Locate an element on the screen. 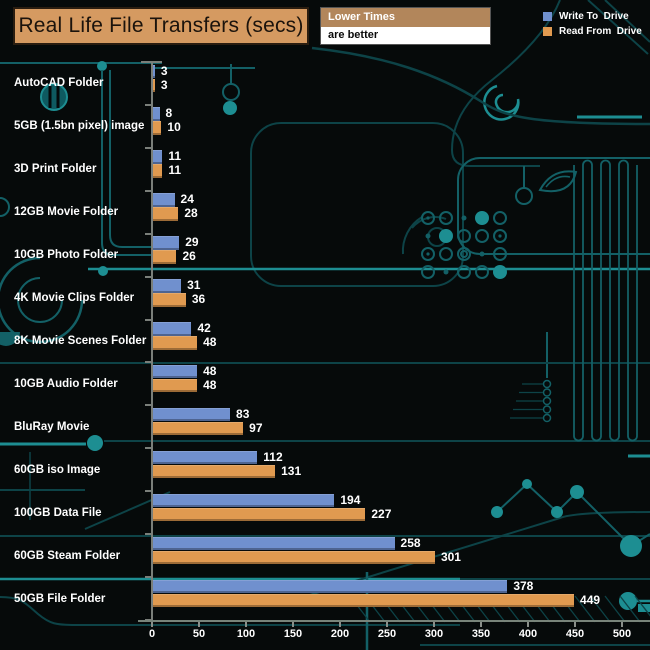 The height and width of the screenshot is (650, 650). note-line-2: are better is located at coordinates (405, 35).